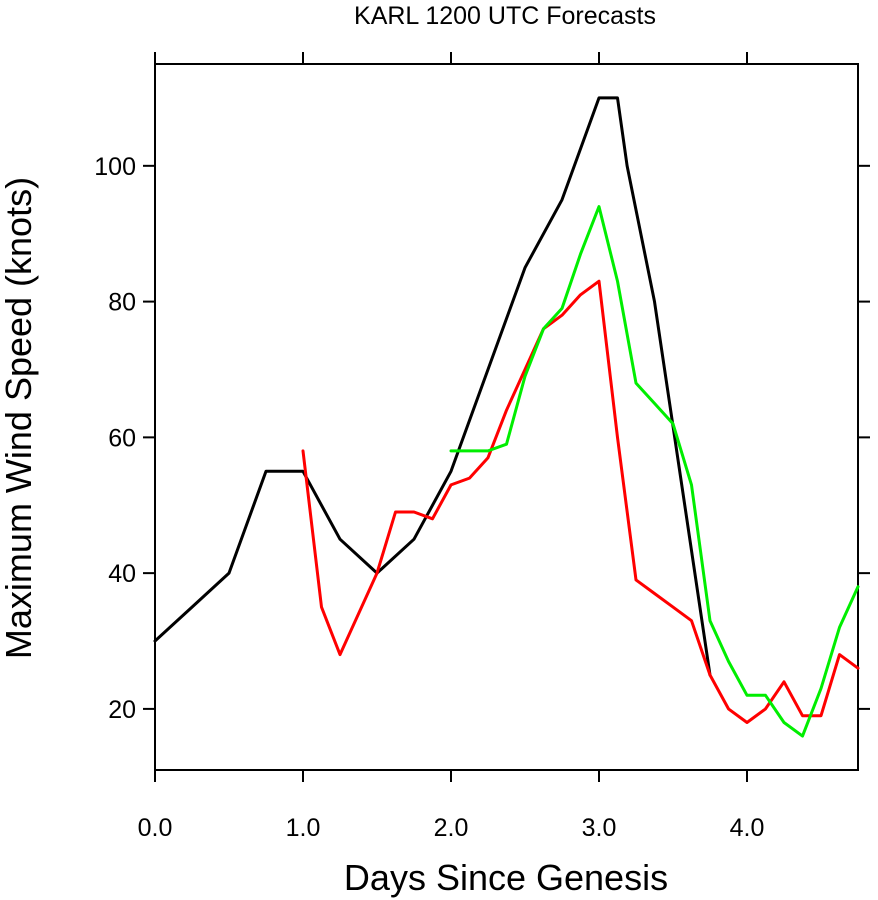 The width and height of the screenshot is (878, 900). I want to click on y-tick-label: 60, so click(122, 438).